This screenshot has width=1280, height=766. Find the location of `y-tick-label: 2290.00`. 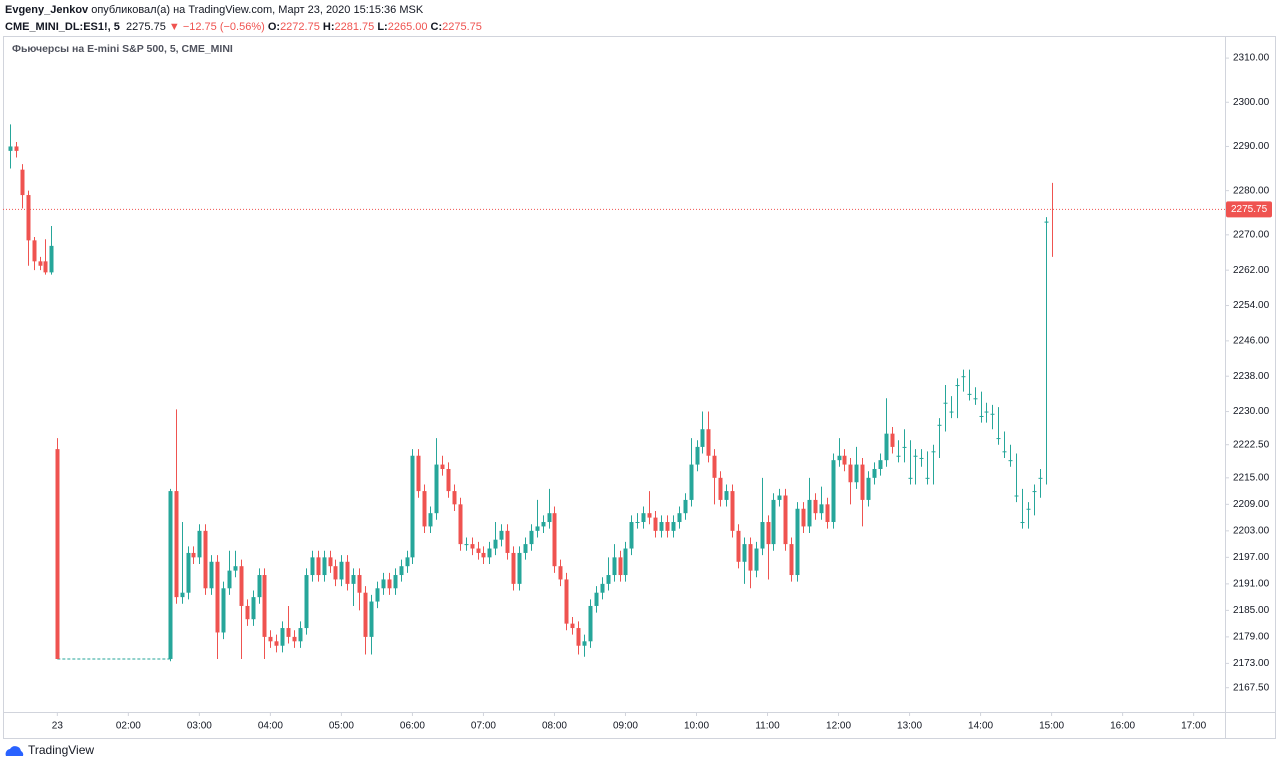

y-tick-label: 2290.00 is located at coordinates (1251, 146).